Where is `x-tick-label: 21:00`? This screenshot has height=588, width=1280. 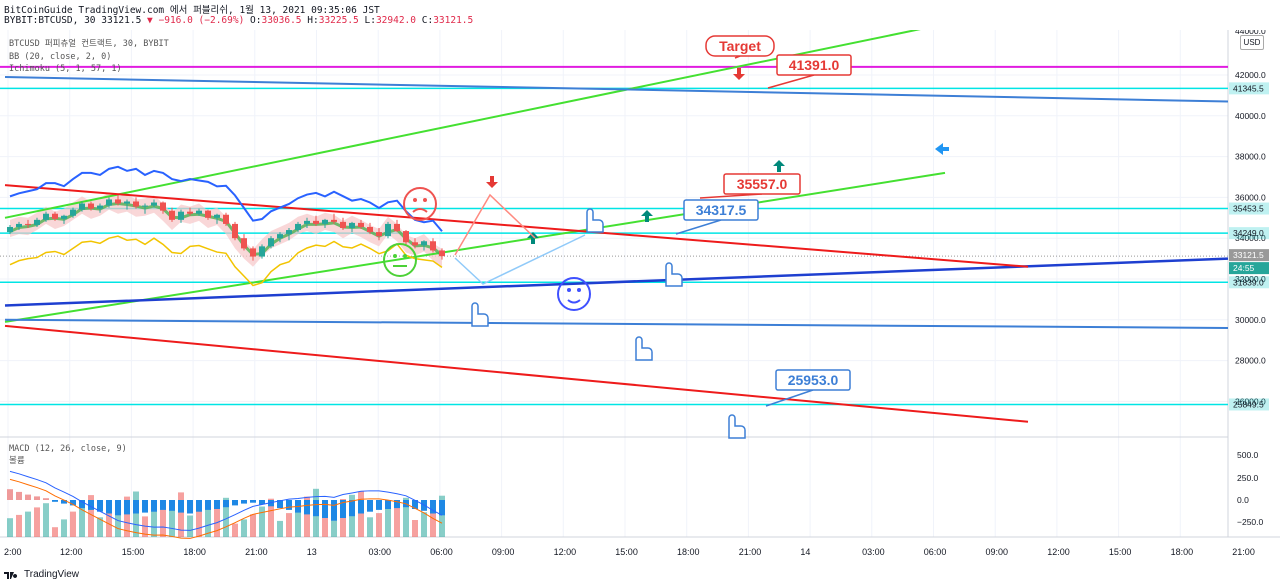
x-tick-label: 21:00 is located at coordinates (256, 552).